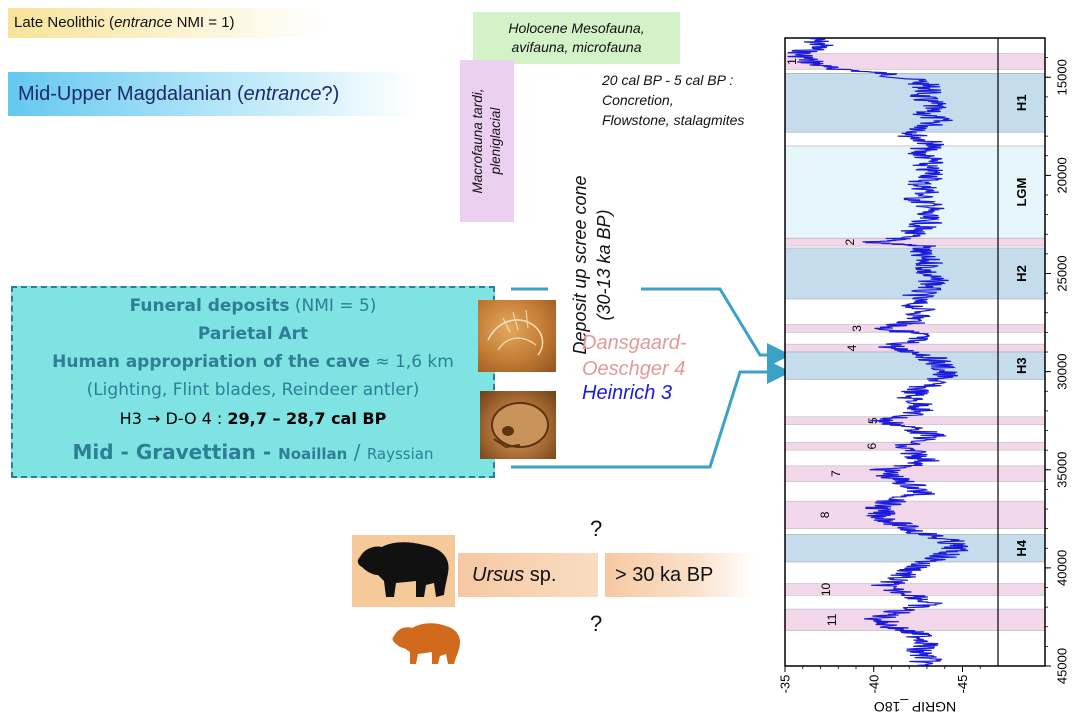 Image resolution: width=1072 pixels, height=718 pixels. I want to click on interstadial-label-11: 11, so click(832, 619).